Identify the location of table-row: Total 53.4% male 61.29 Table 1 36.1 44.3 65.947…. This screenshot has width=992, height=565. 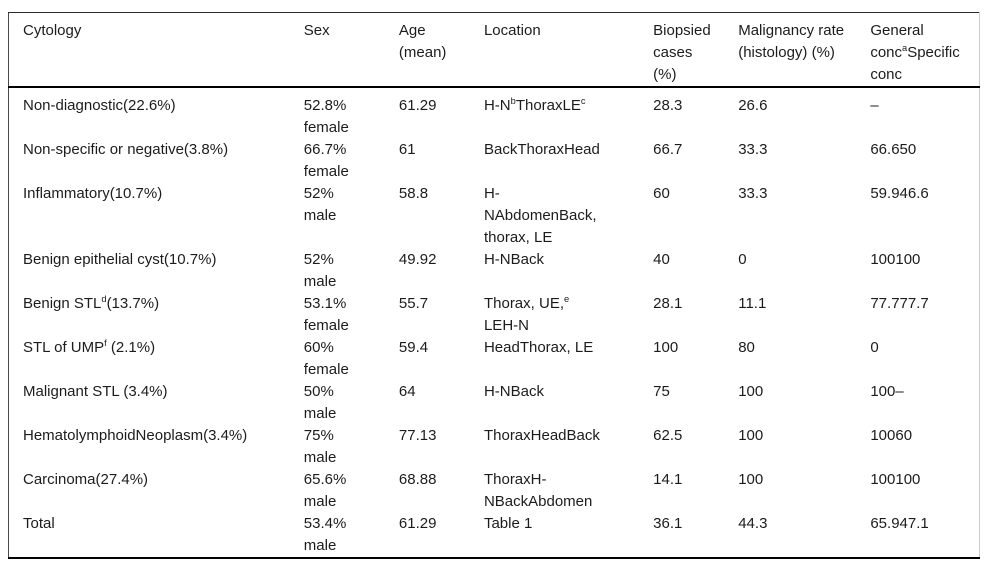
(494, 535).